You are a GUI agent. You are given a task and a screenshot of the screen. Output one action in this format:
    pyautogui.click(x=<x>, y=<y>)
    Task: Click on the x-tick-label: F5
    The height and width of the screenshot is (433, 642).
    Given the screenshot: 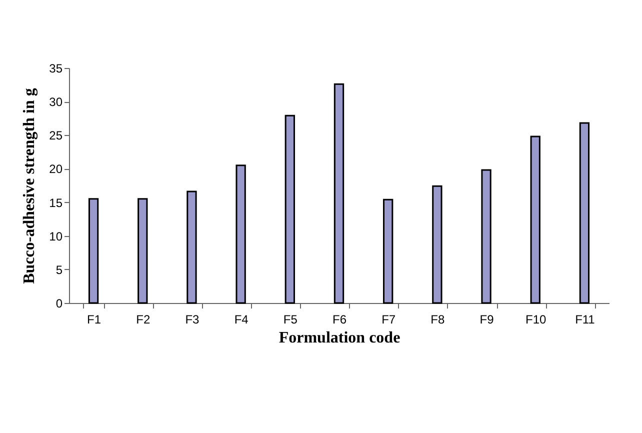 What is the action you would take?
    pyautogui.click(x=290, y=319)
    